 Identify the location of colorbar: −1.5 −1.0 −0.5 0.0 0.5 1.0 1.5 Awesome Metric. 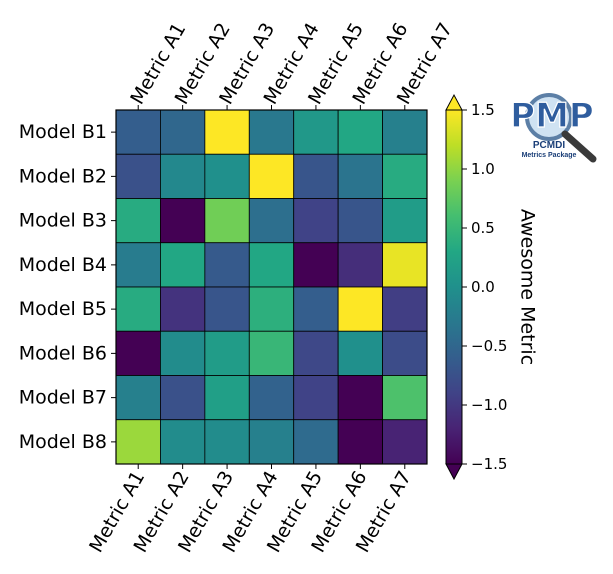
(492, 287).